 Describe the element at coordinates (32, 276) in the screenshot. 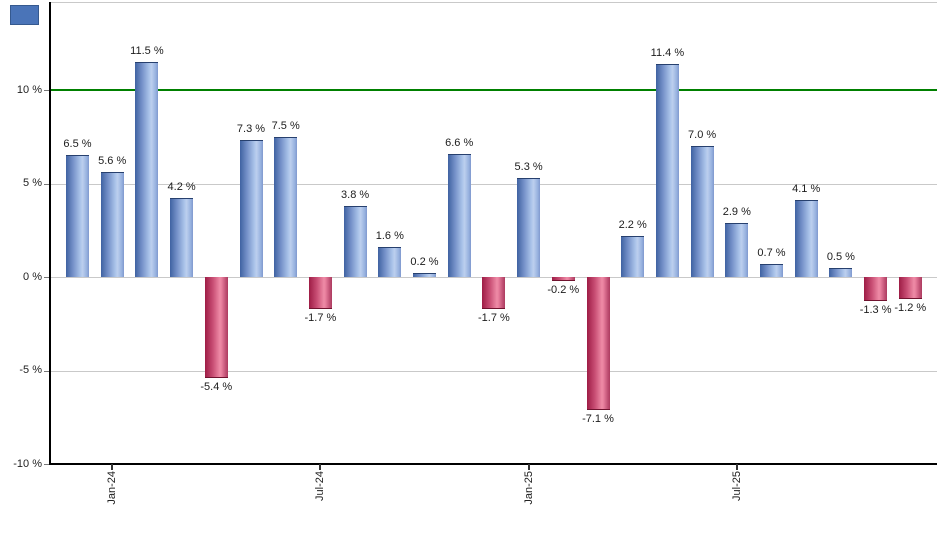

I see `y-axis-tick-label: 0 %` at that location.